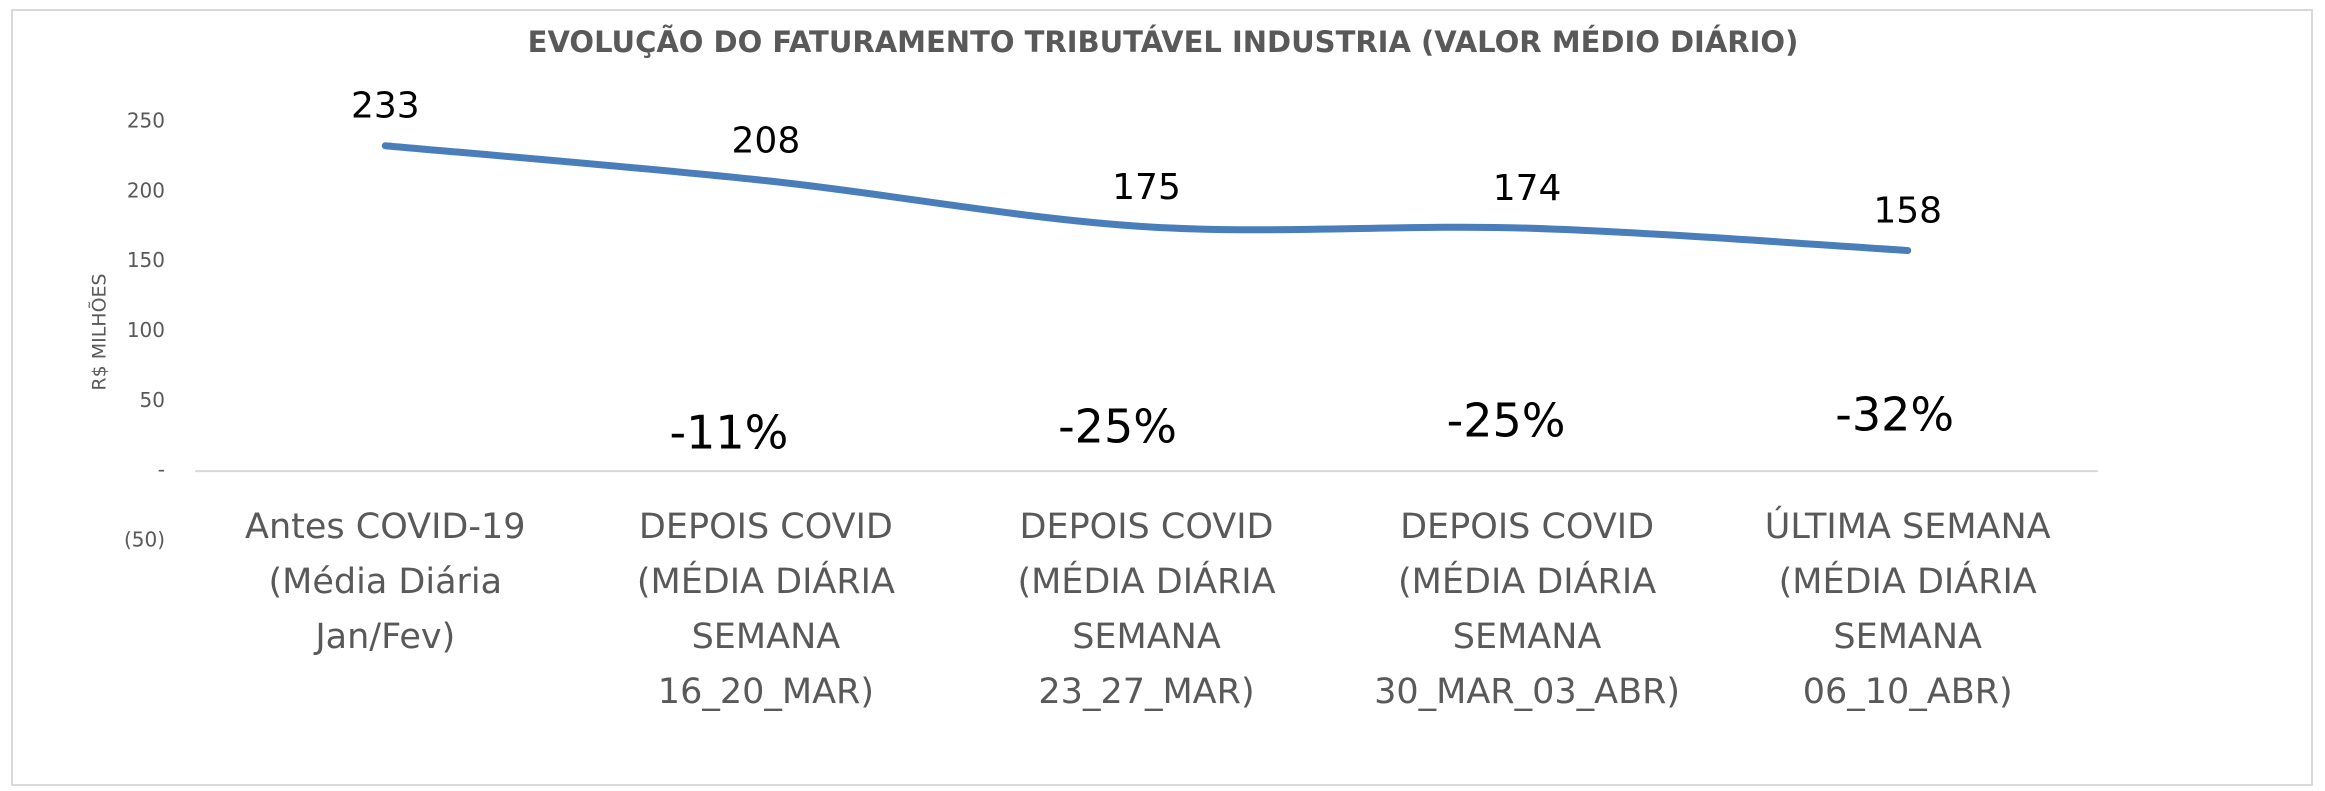 Image resolution: width=2325 pixels, height=791 pixels. I want to click on y-tick-label: 200, so click(146, 190).